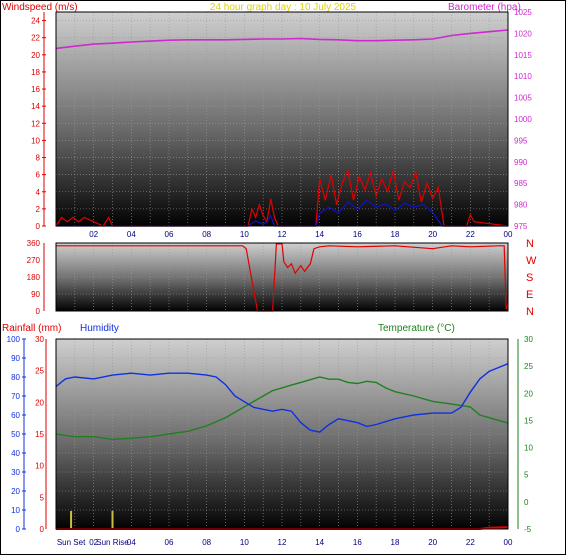 Image resolution: width=566 pixels, height=555 pixels. Describe the element at coordinates (283, 7) in the screenshot. I see `chart-title: 24 hour graph day : 10 July 2025` at that location.